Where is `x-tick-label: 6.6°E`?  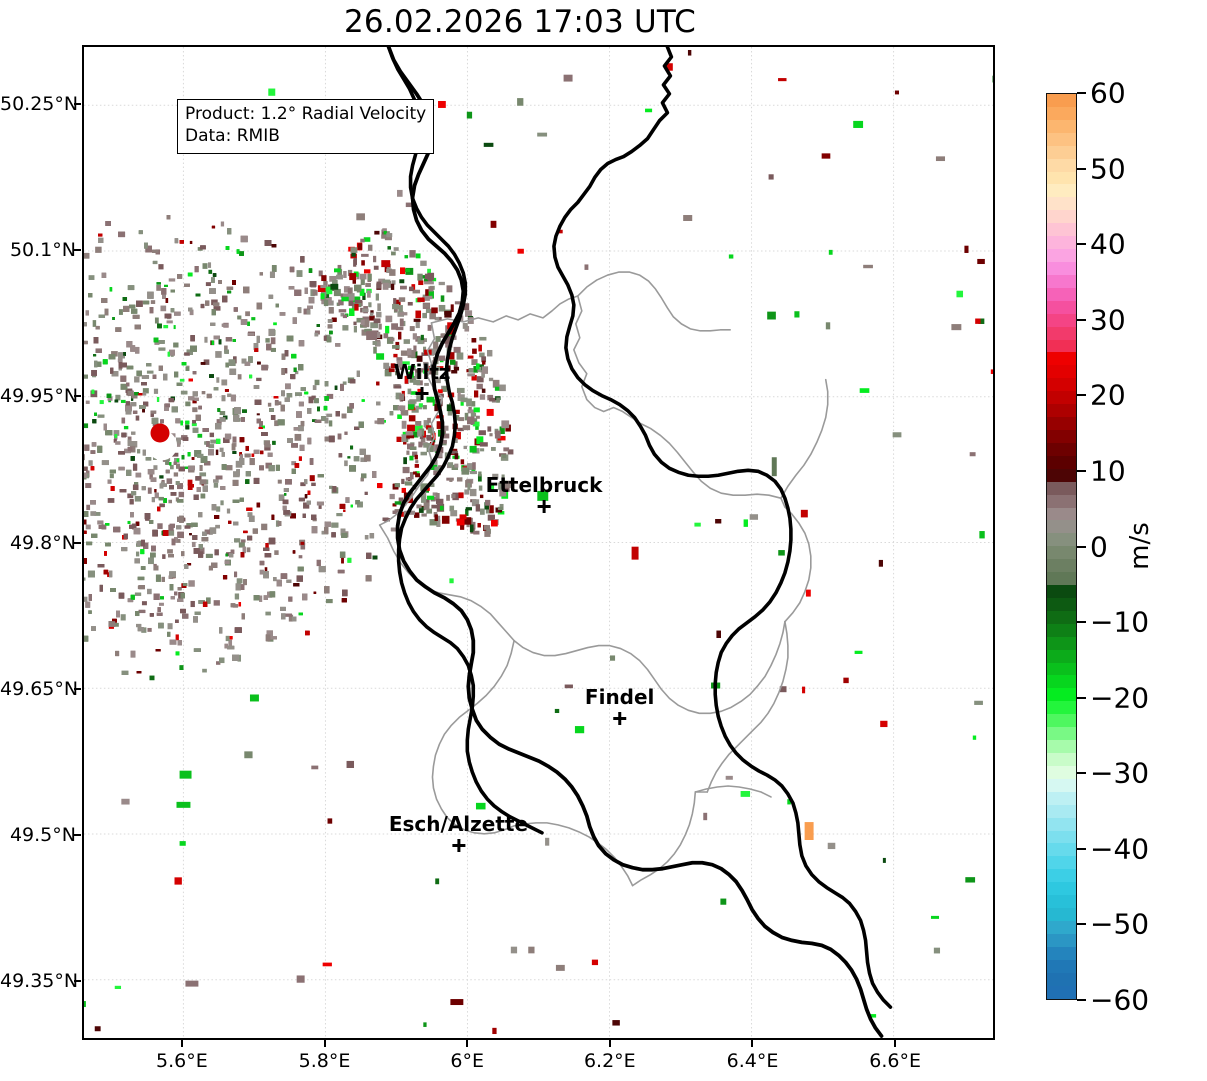 x-tick-label: 6.6°E is located at coordinates (895, 1061).